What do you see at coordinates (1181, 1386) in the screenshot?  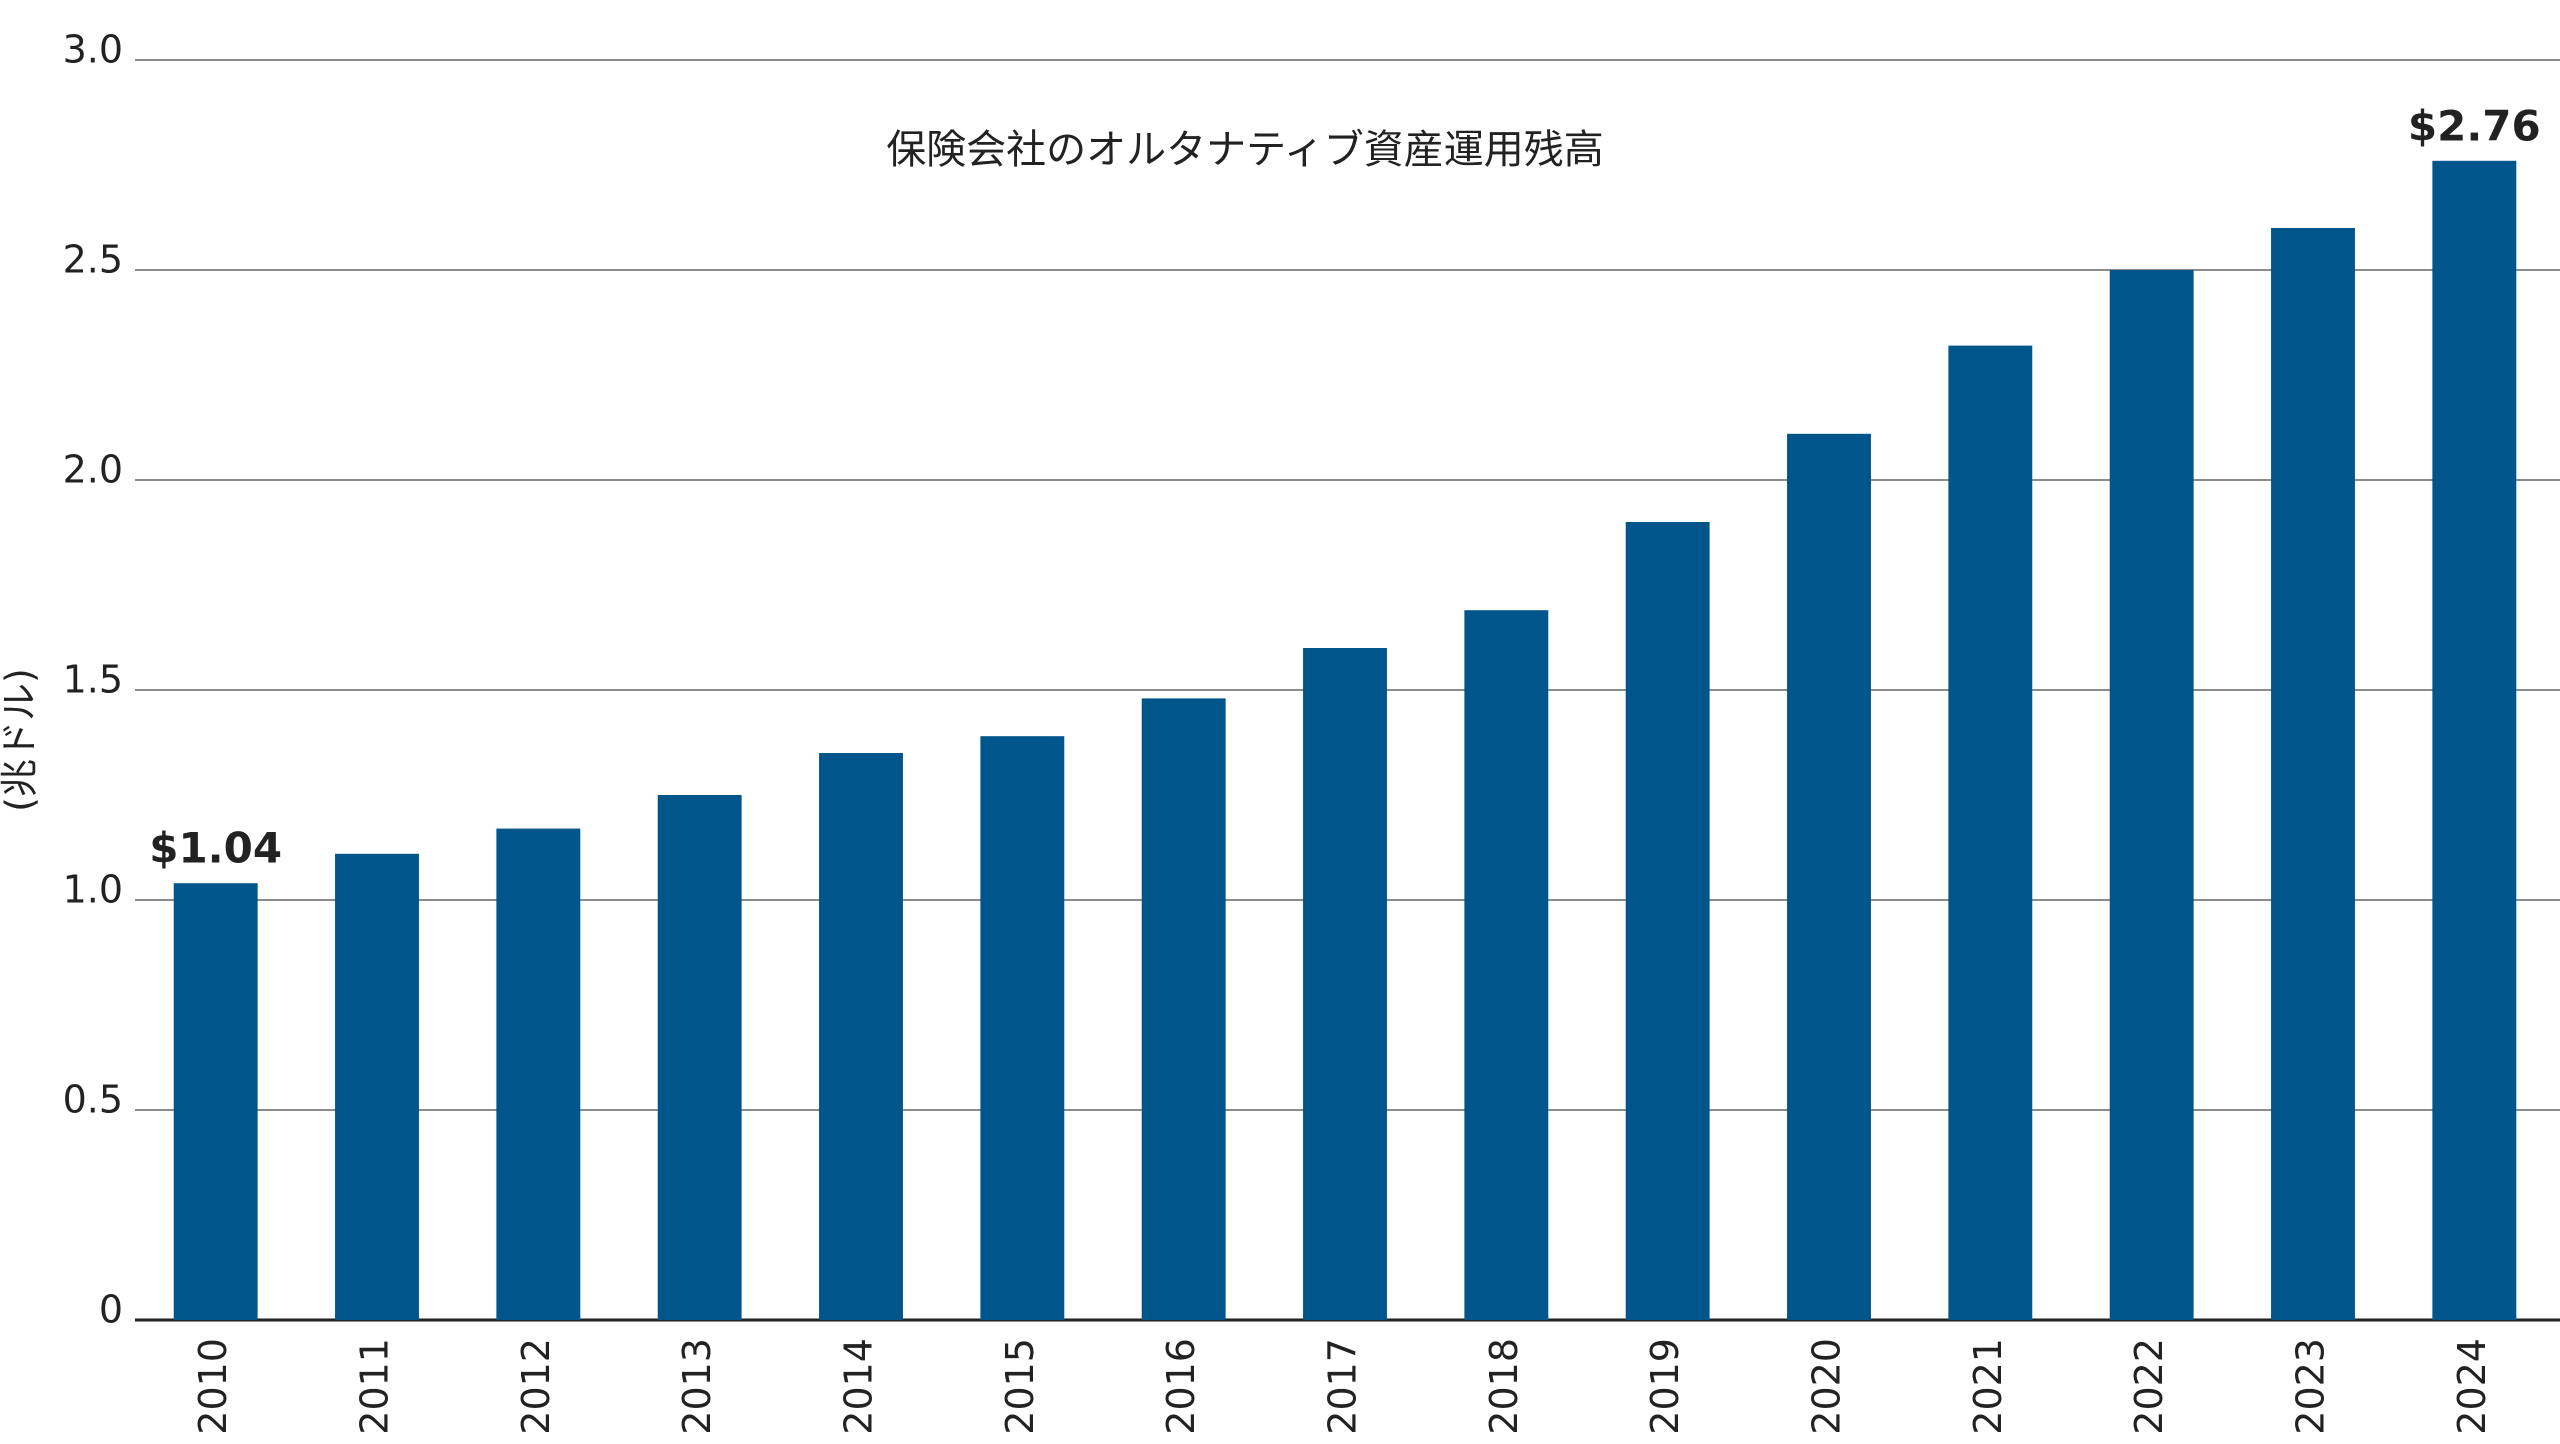 I see `x-tick-label: 2016` at bounding box center [1181, 1386].